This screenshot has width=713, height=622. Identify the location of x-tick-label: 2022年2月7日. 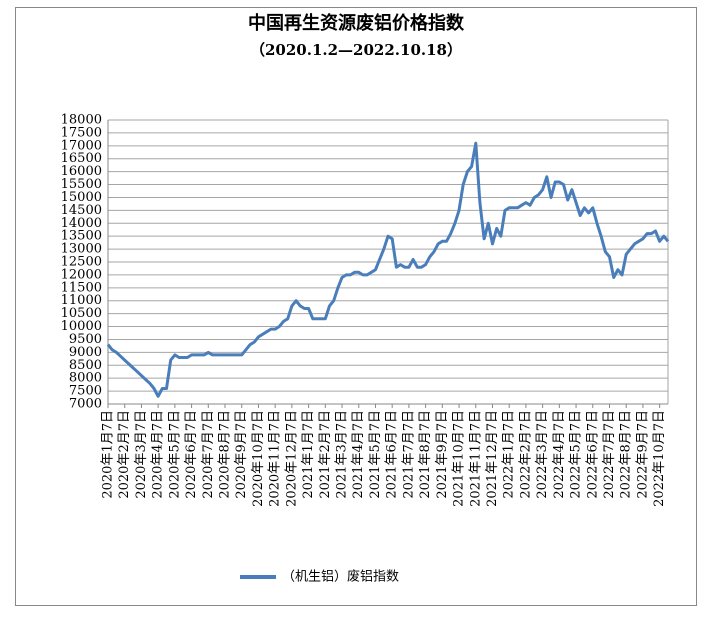
(525, 454).